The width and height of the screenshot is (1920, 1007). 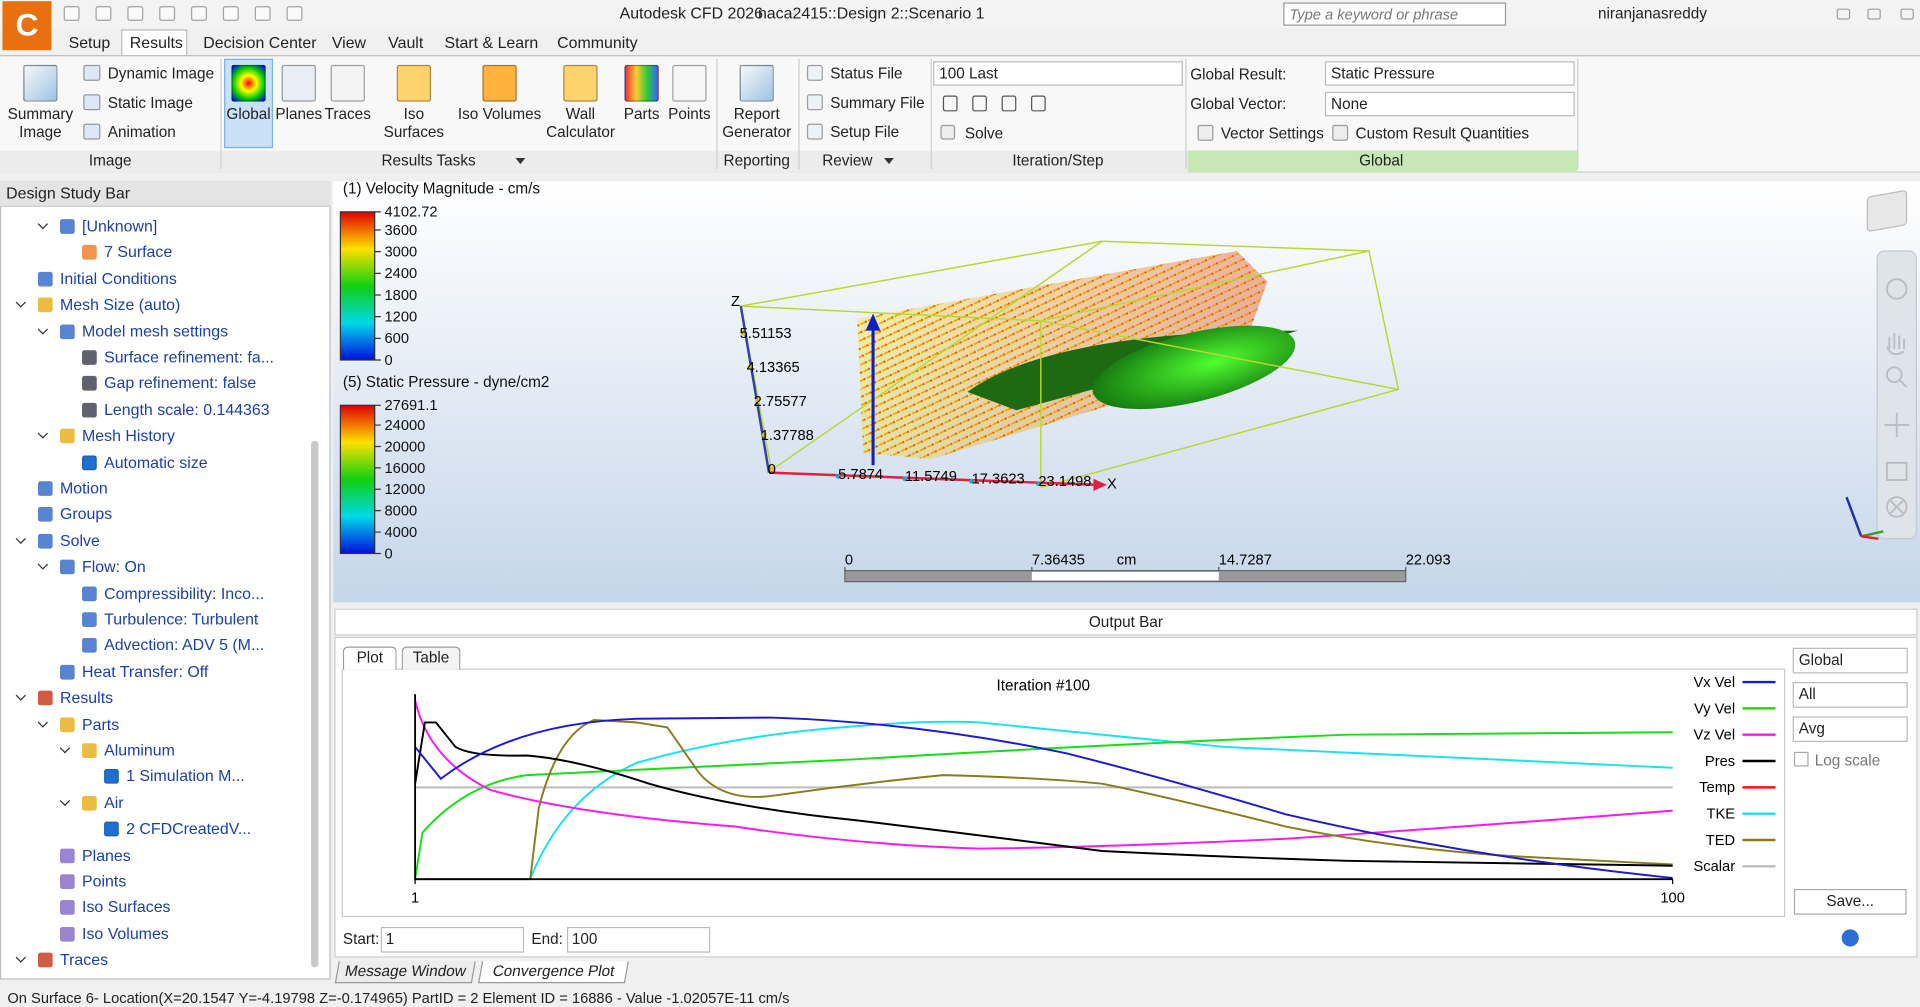 What do you see at coordinates (1449, 104) in the screenshot?
I see `global-vector-dropdown: None` at bounding box center [1449, 104].